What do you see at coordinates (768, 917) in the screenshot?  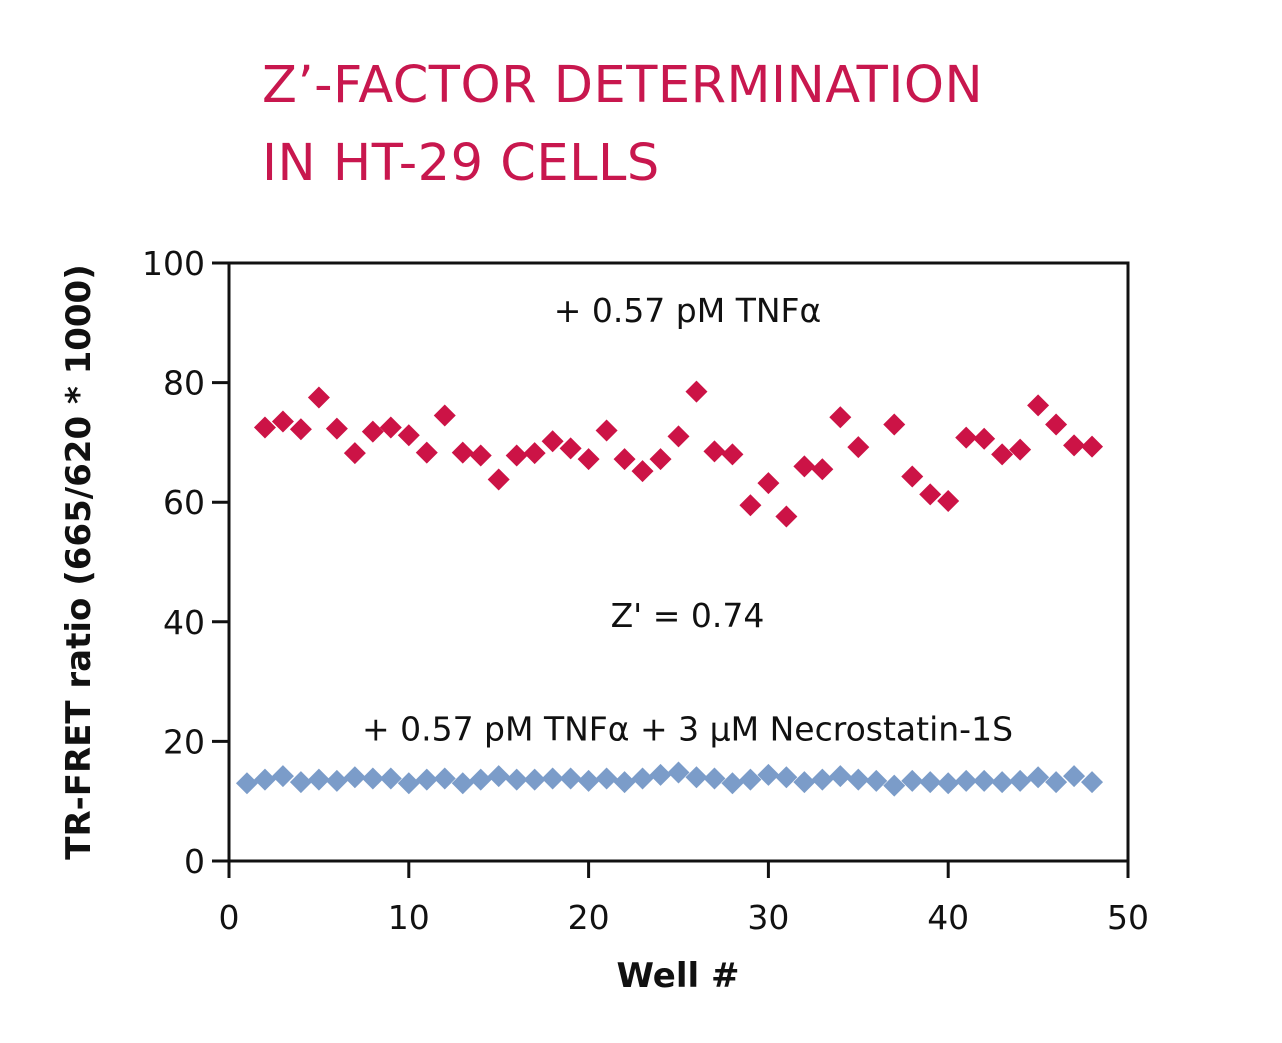 I see `x-tick-label: 30` at bounding box center [768, 917].